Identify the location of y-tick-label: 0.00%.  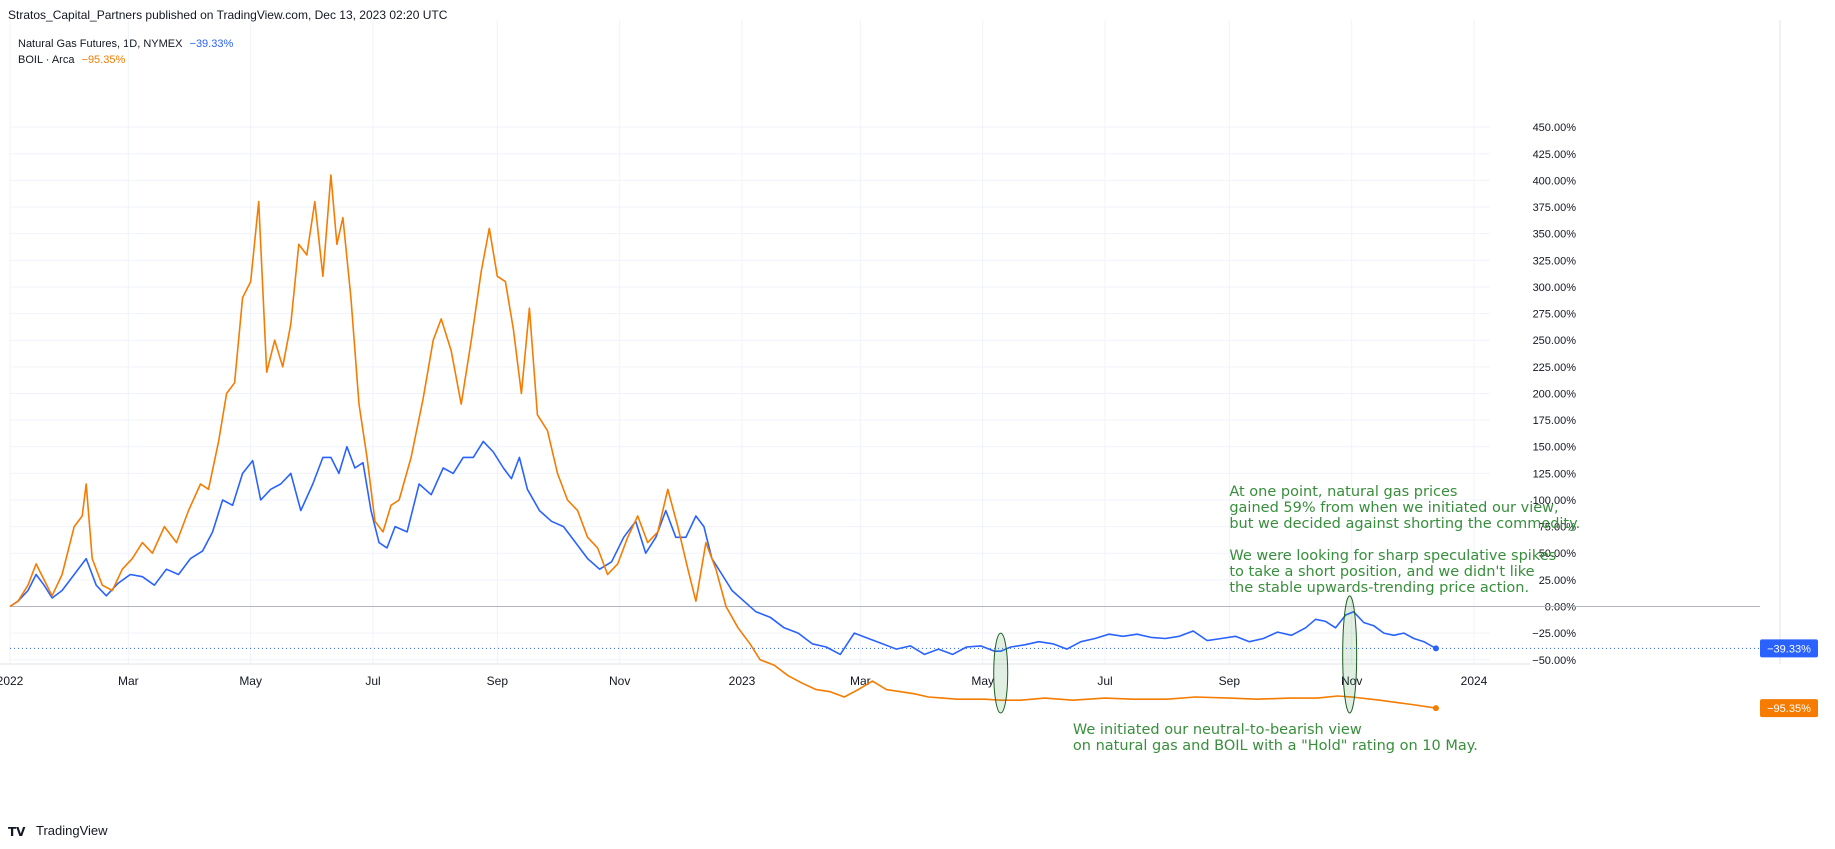
(1560, 608).